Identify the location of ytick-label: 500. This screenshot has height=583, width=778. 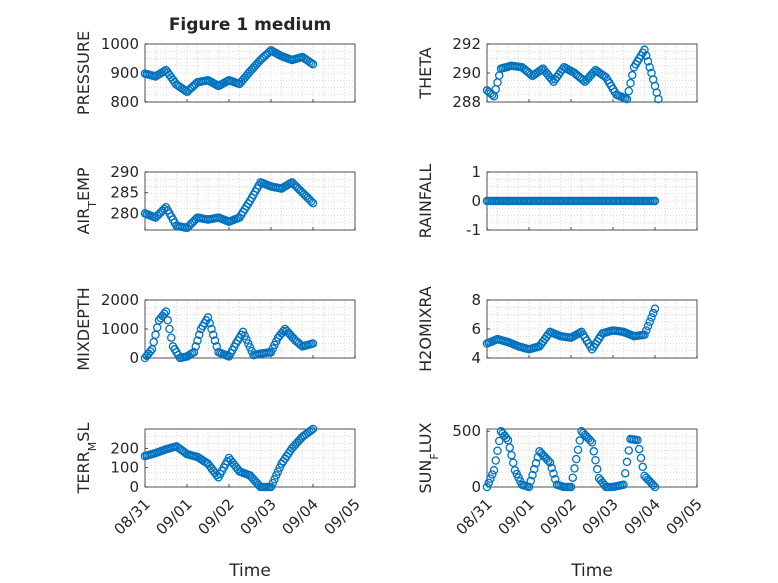
(466, 431).